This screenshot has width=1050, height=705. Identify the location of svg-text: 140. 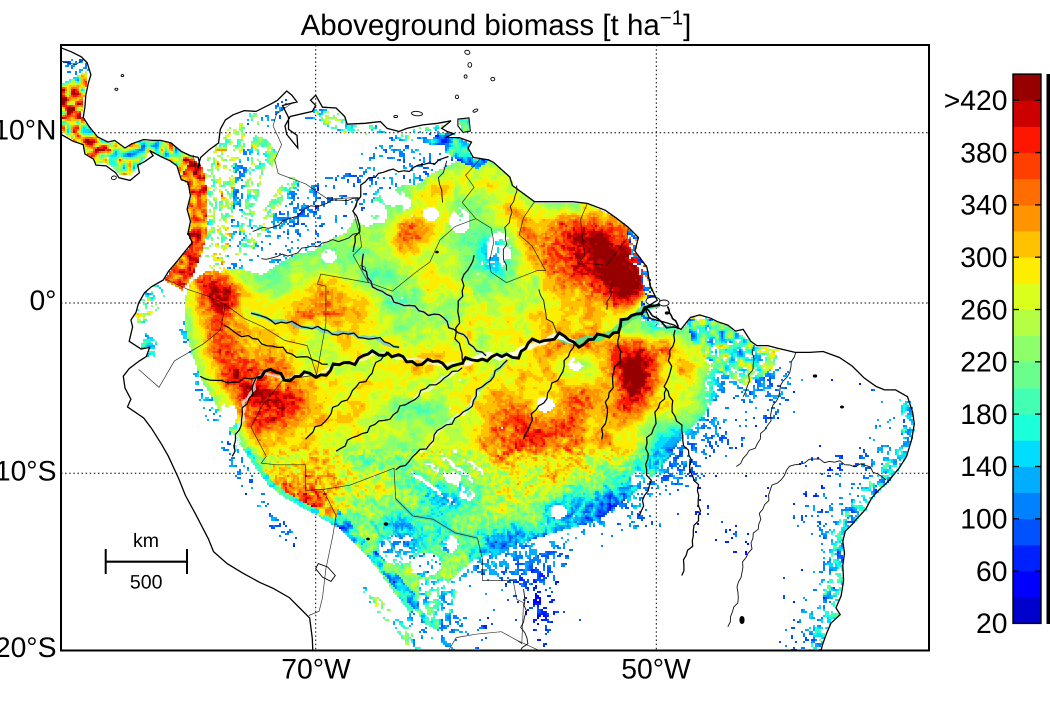
(983, 466).